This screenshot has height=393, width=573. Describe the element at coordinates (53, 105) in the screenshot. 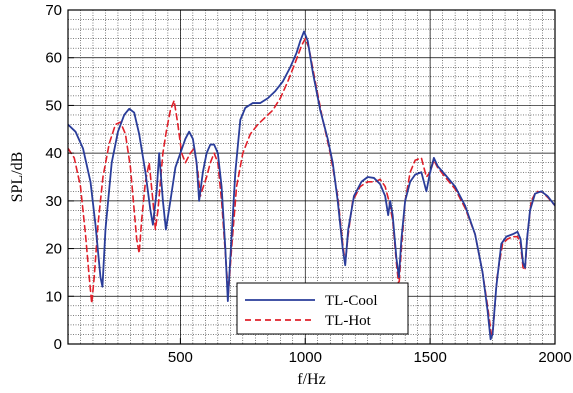

I see `y-tick-label: 50` at that location.